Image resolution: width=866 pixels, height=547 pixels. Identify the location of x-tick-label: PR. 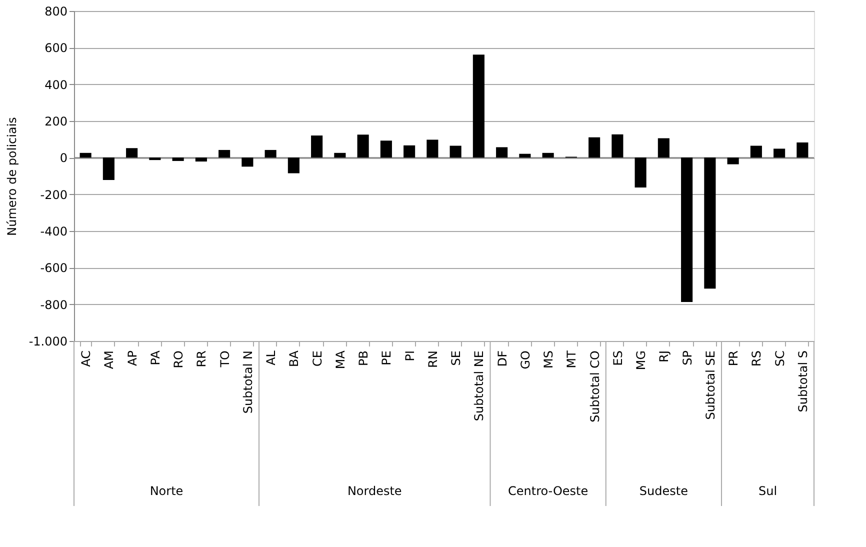
(733, 358).